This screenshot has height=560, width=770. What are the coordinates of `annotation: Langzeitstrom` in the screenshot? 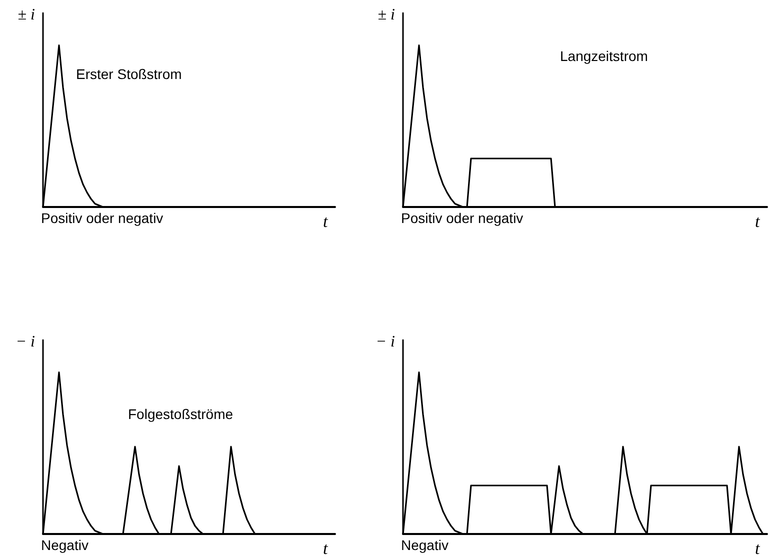 It's located at (604, 56).